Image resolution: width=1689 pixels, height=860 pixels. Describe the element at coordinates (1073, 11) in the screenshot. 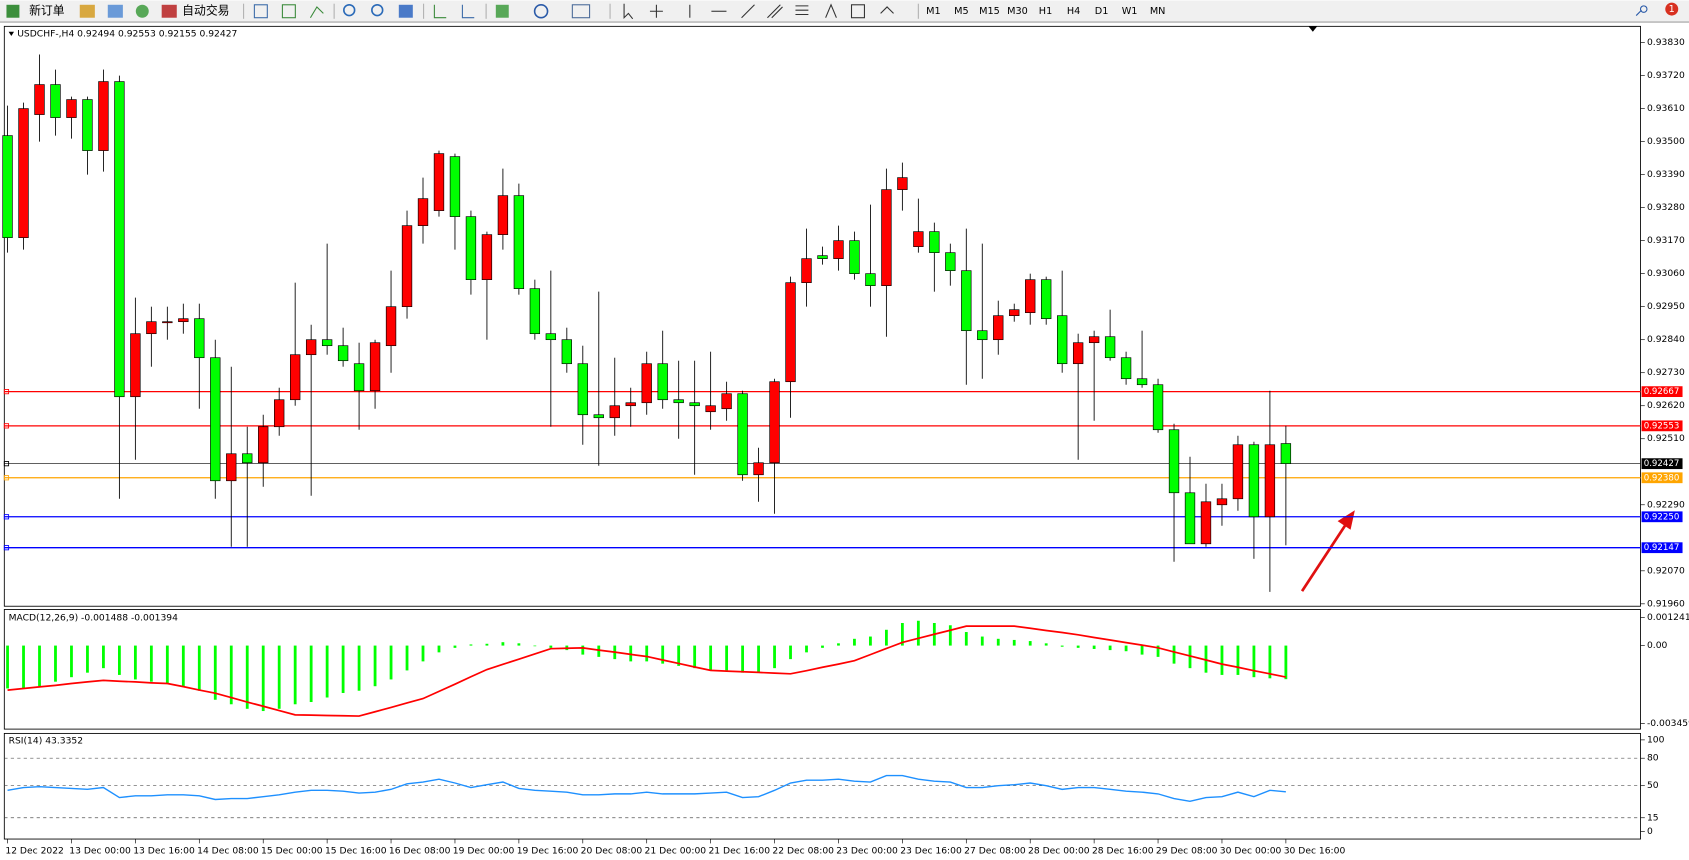

I see `timeframe-button: H4` at that location.